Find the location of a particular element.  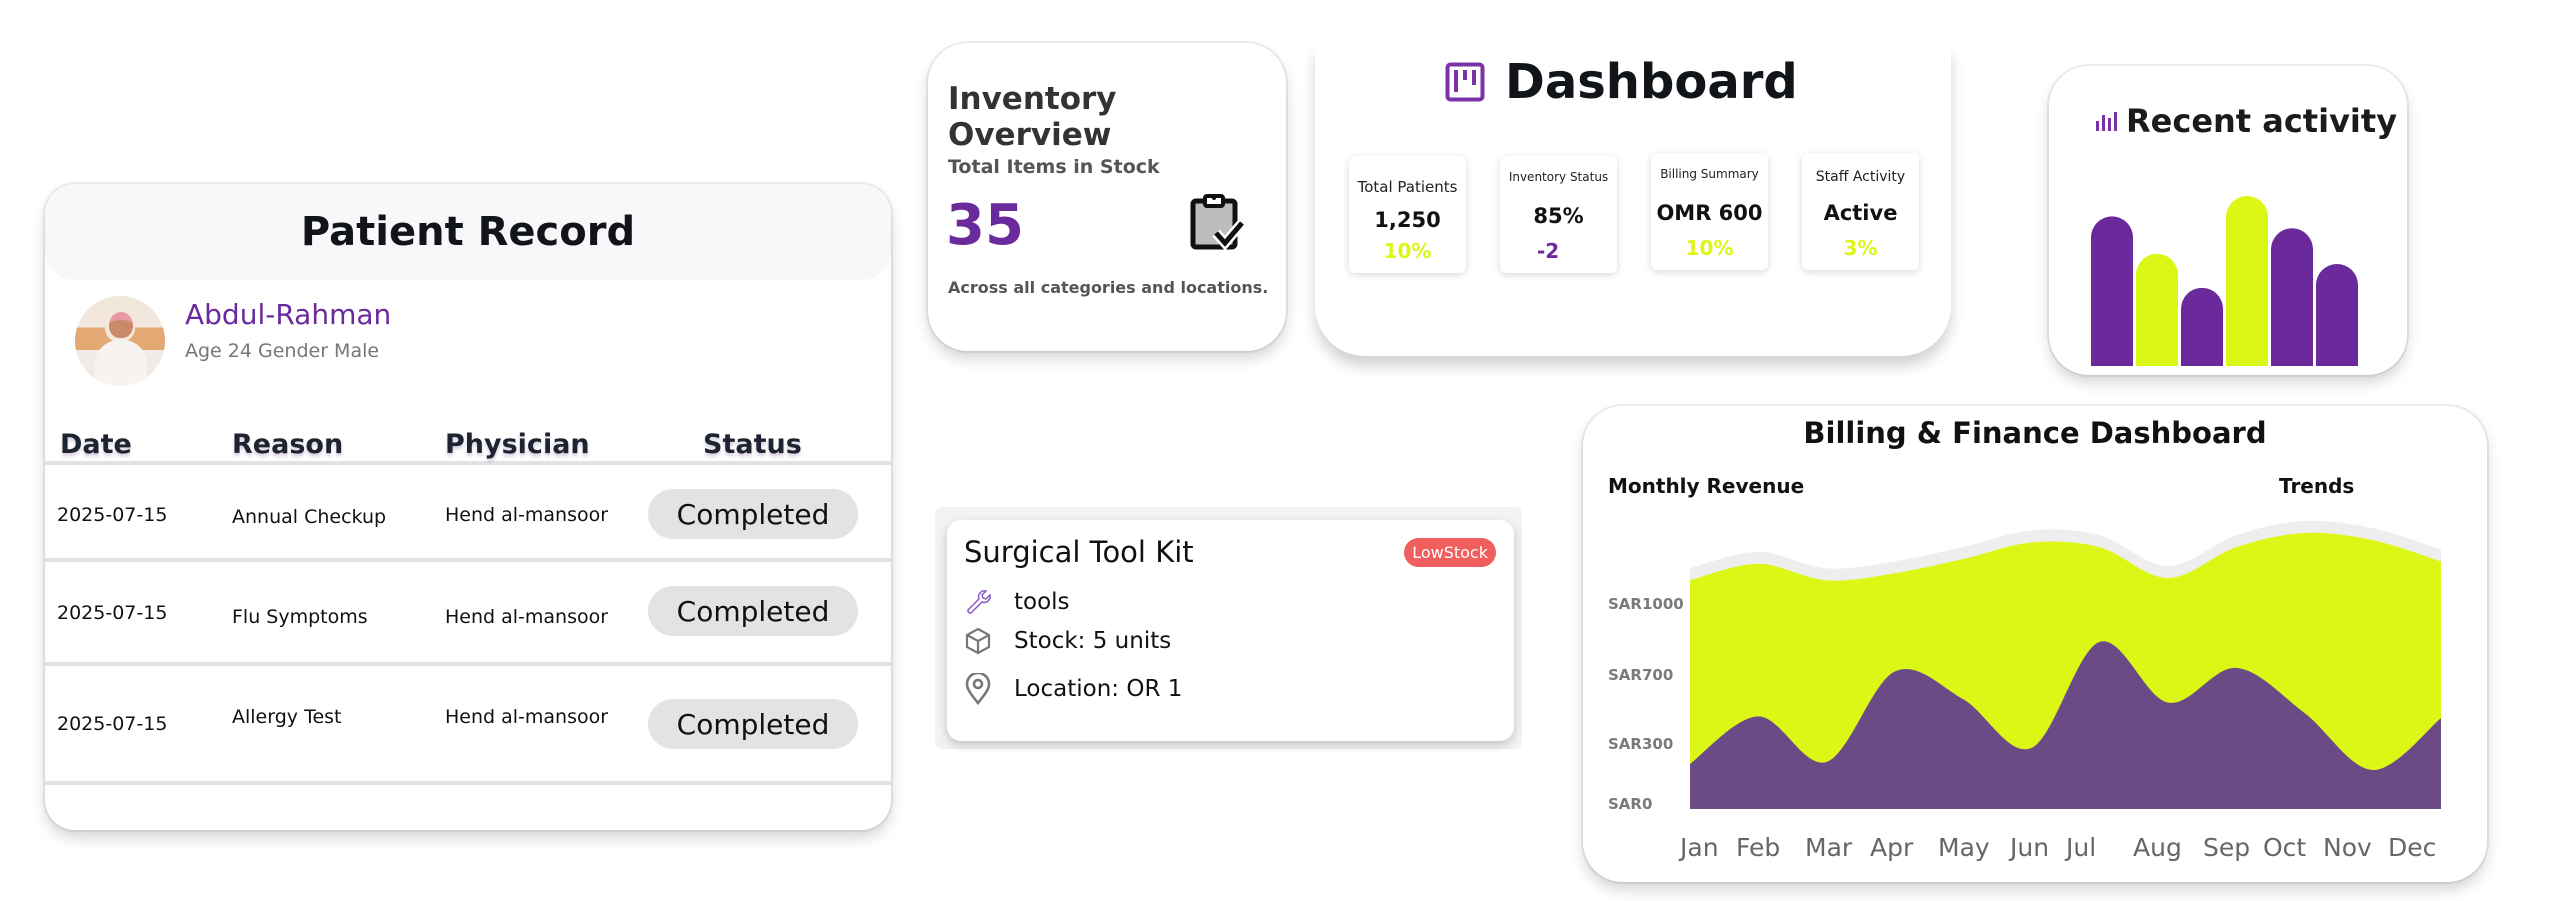

column-reason: Reason is located at coordinates (288, 444).